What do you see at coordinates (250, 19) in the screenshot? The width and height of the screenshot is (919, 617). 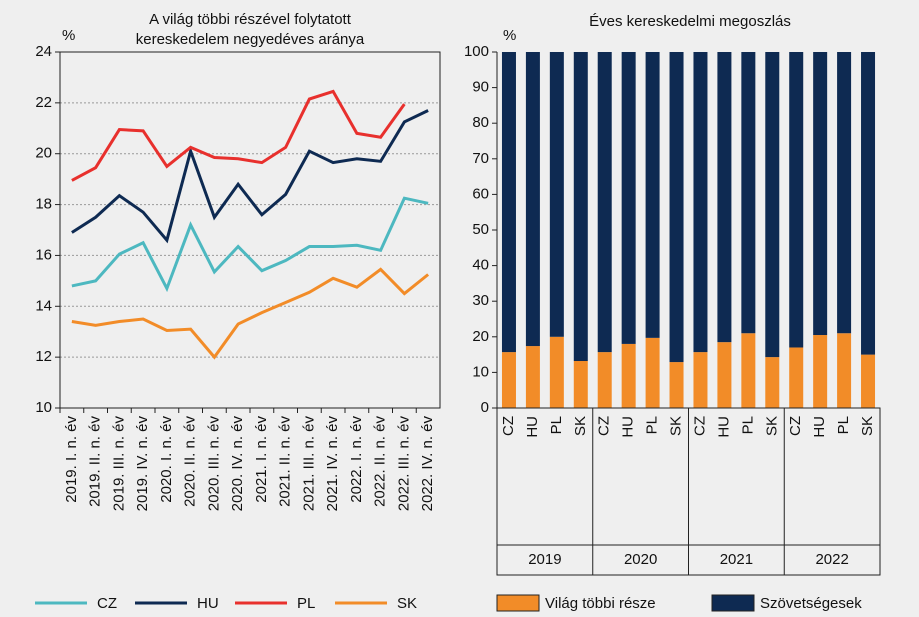 I see `chart-title: A világ többi részével folytatott` at bounding box center [250, 19].